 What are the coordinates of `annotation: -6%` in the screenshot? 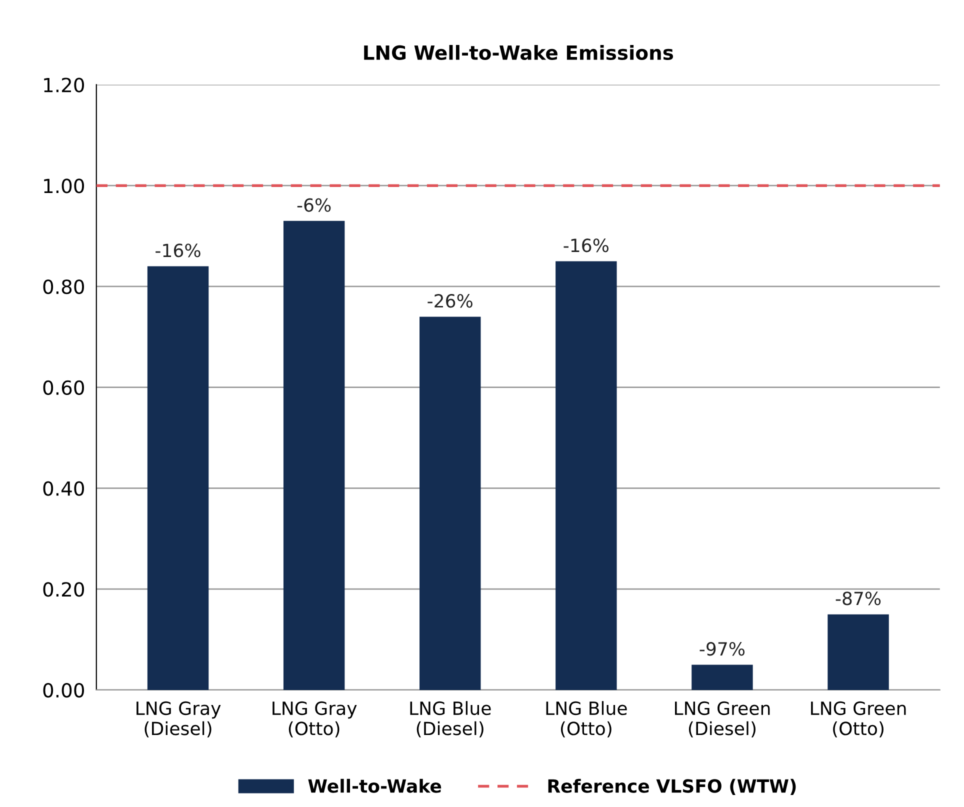 It's located at (314, 205).